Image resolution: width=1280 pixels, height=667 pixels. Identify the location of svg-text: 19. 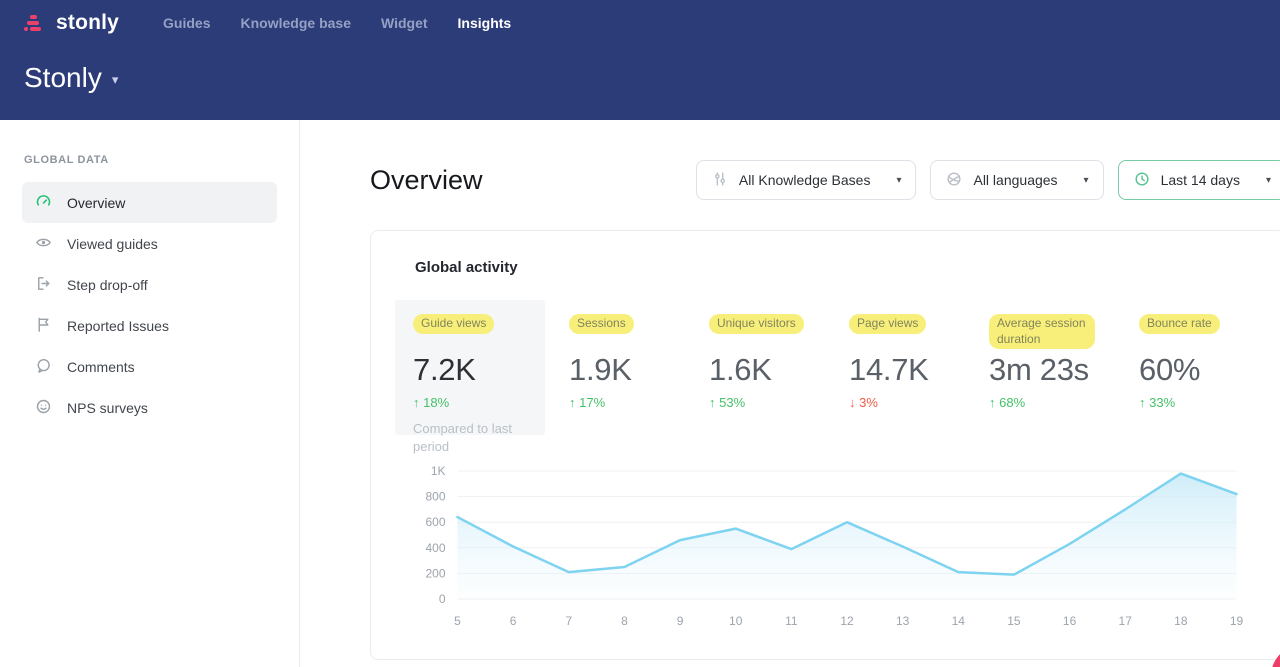
(1237, 621).